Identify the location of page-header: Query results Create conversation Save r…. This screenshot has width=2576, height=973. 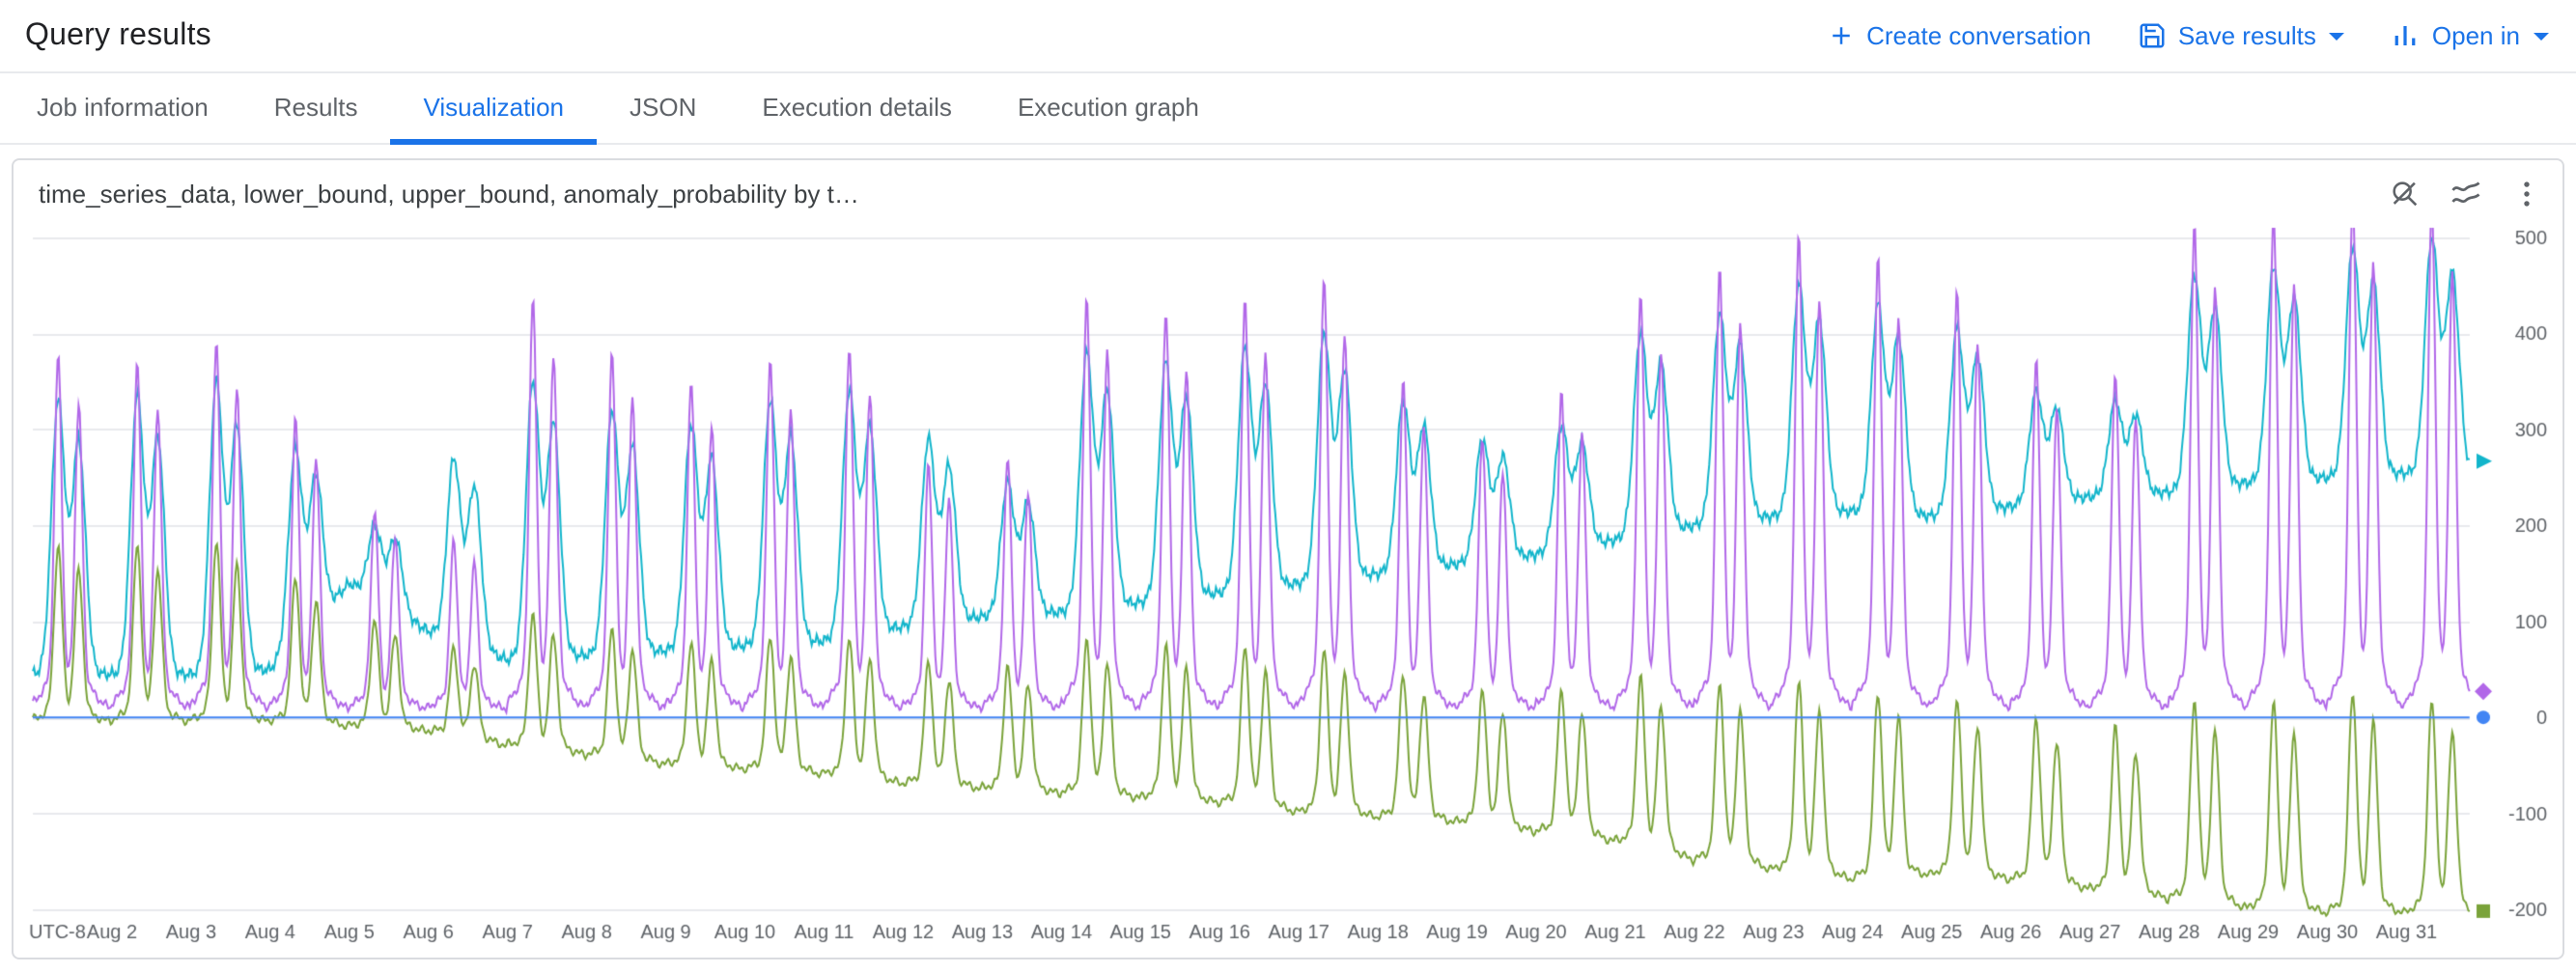
(1288, 36).